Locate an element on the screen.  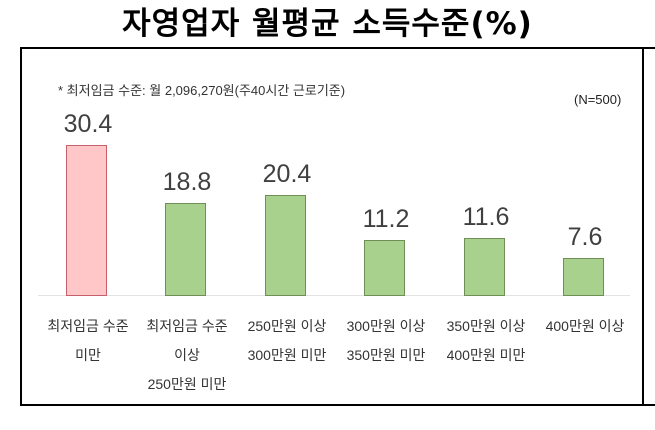
category-label-line: 미만 is located at coordinates (88, 355).